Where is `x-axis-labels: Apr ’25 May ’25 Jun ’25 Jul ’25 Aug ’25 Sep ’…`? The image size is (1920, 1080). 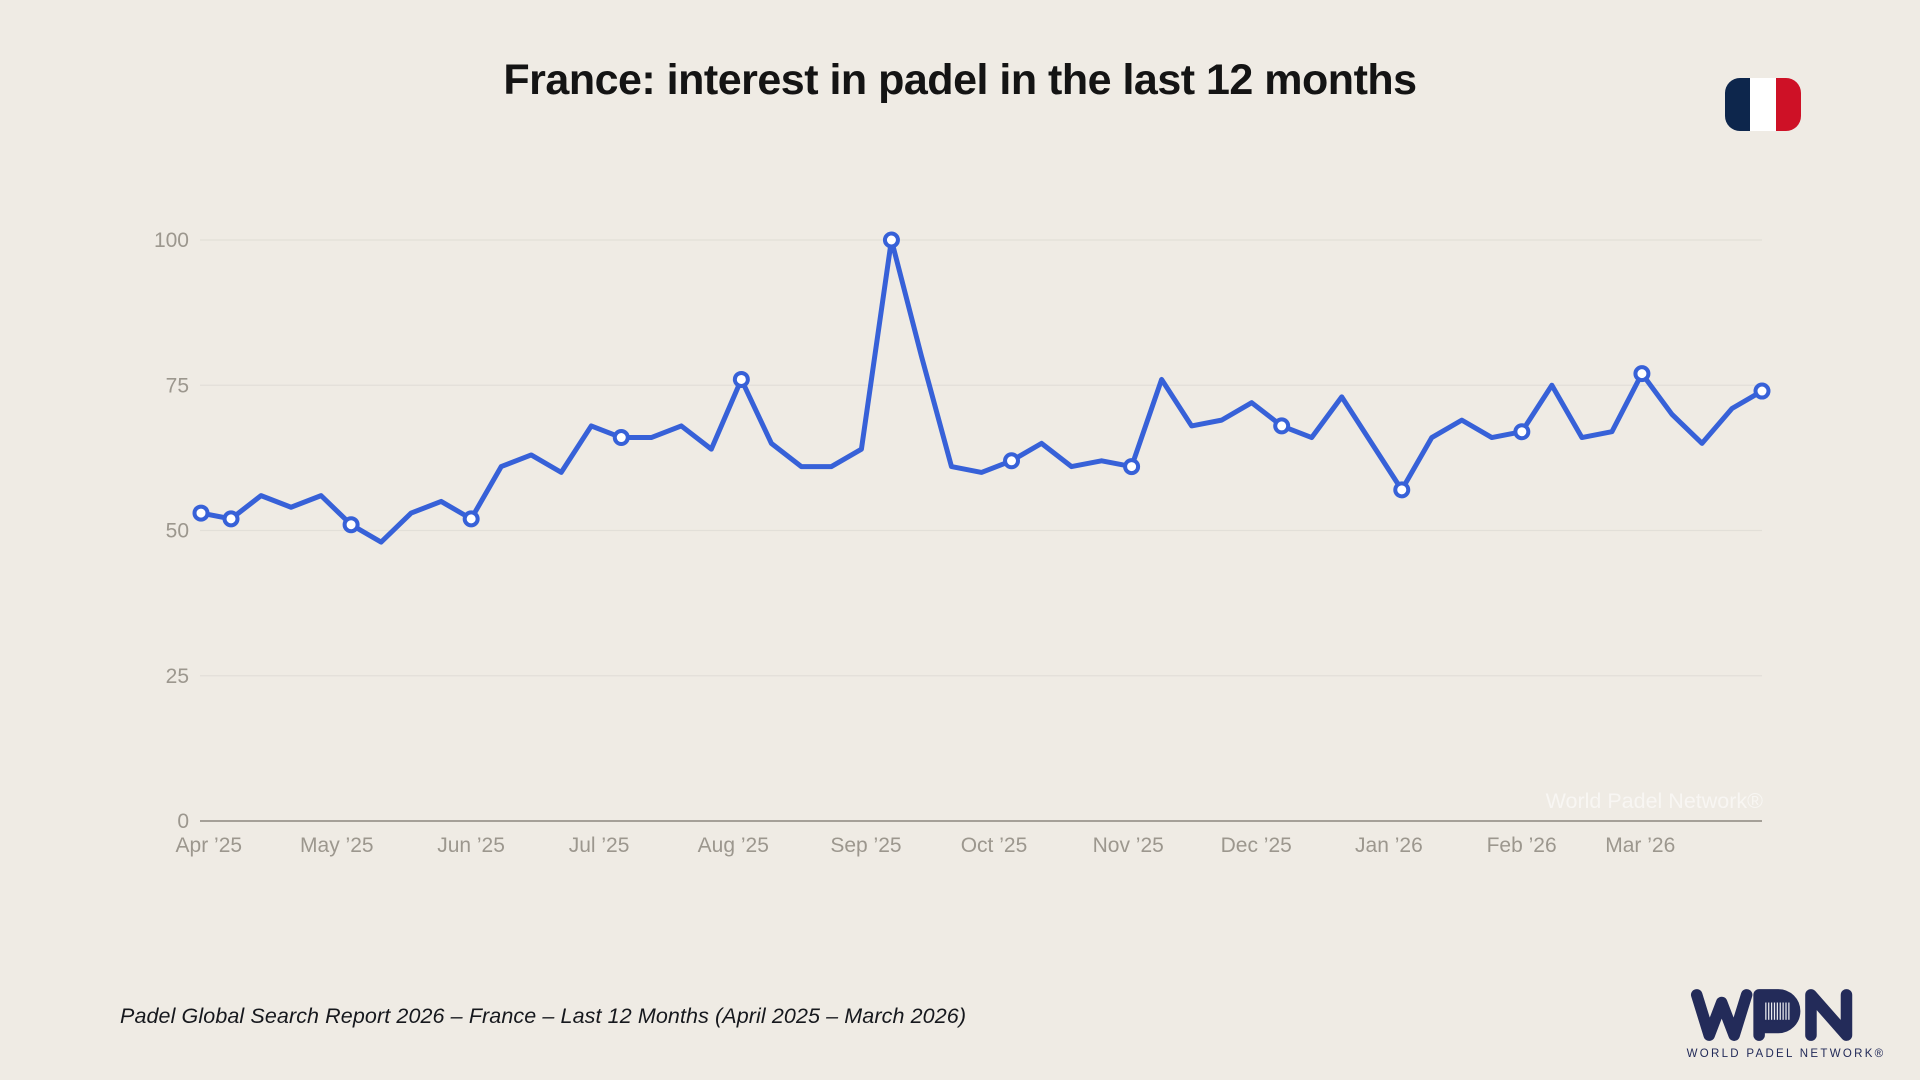 x-axis-labels: Apr ’25 May ’25 Jun ’25 Jul ’25 Aug ’25 Sep ’… is located at coordinates (926, 845).